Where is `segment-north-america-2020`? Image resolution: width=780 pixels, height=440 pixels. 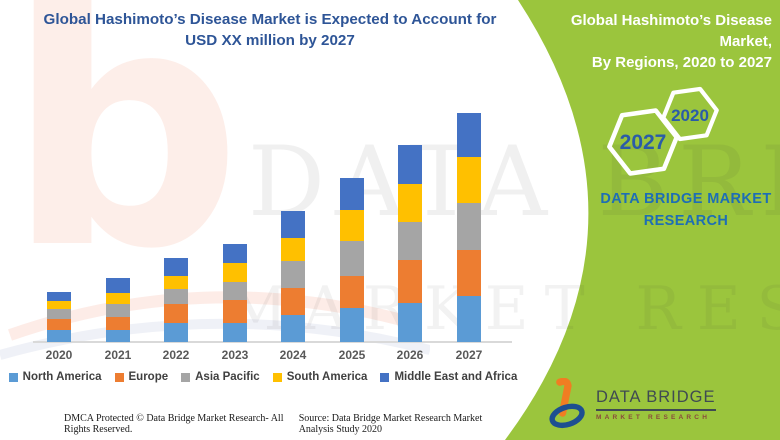
segment-north-america-2020 is located at coordinates (59, 336).